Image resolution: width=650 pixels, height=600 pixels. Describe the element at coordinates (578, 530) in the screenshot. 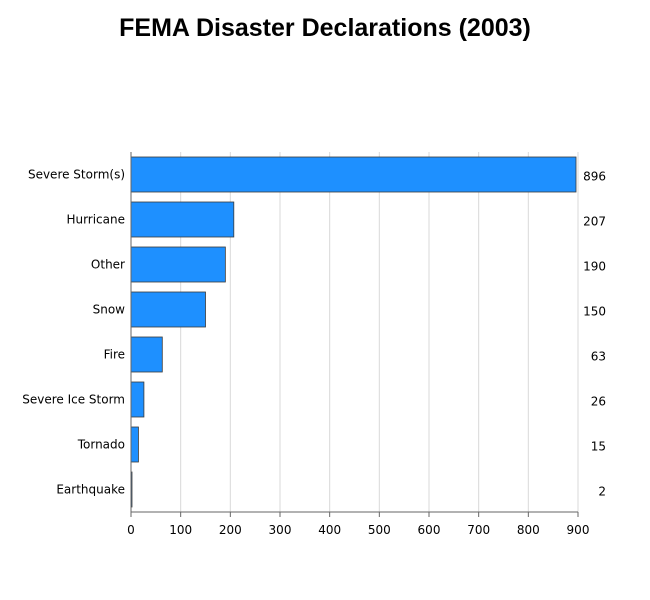

I see `x-tick-label: 900` at that location.